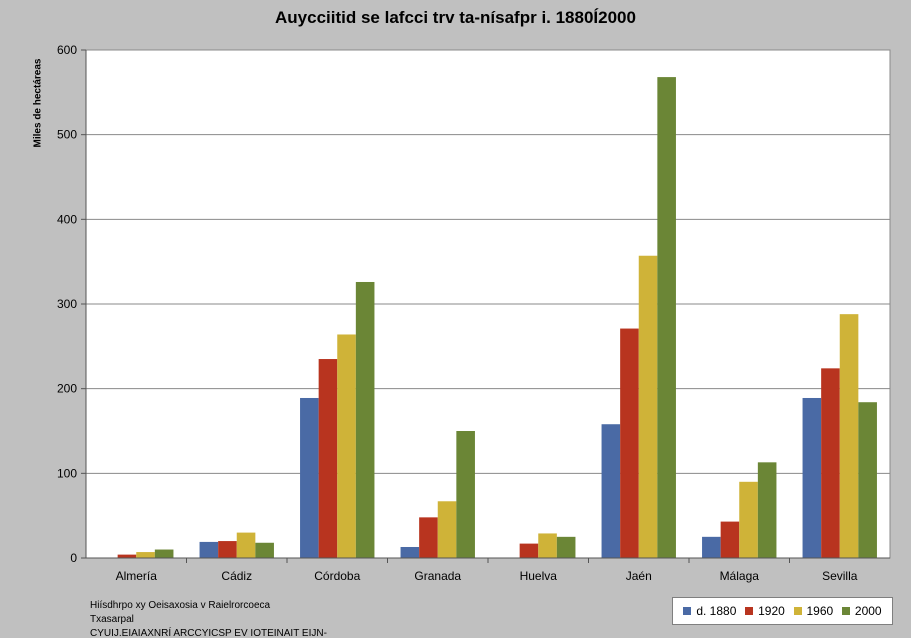 Image resolution: width=911 pixels, height=638 pixels. What do you see at coordinates (73, 558) in the screenshot?
I see `y-tick-label: 0` at bounding box center [73, 558].